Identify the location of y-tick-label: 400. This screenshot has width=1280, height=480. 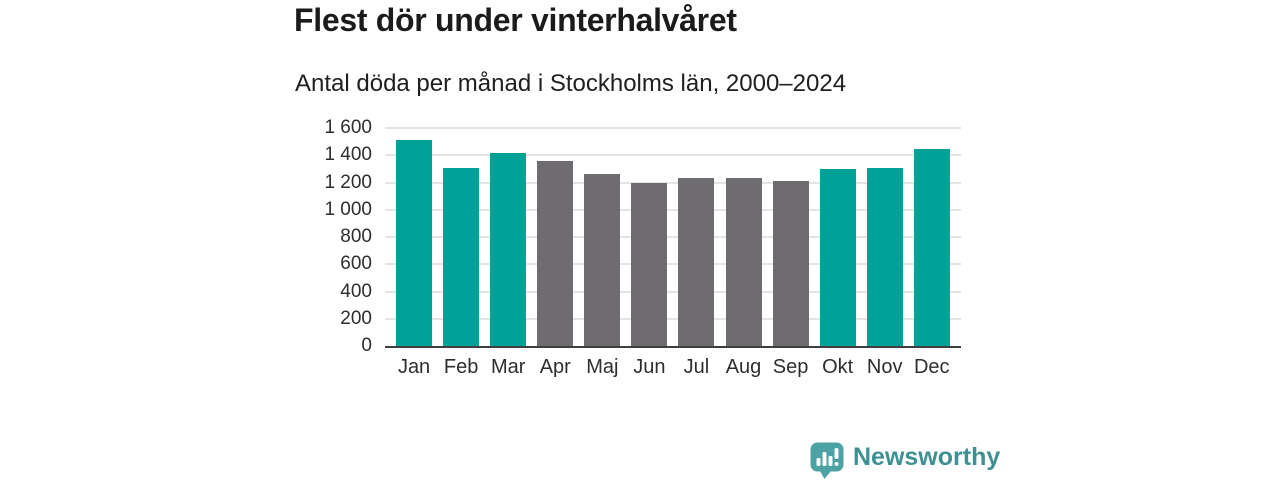
(356, 291).